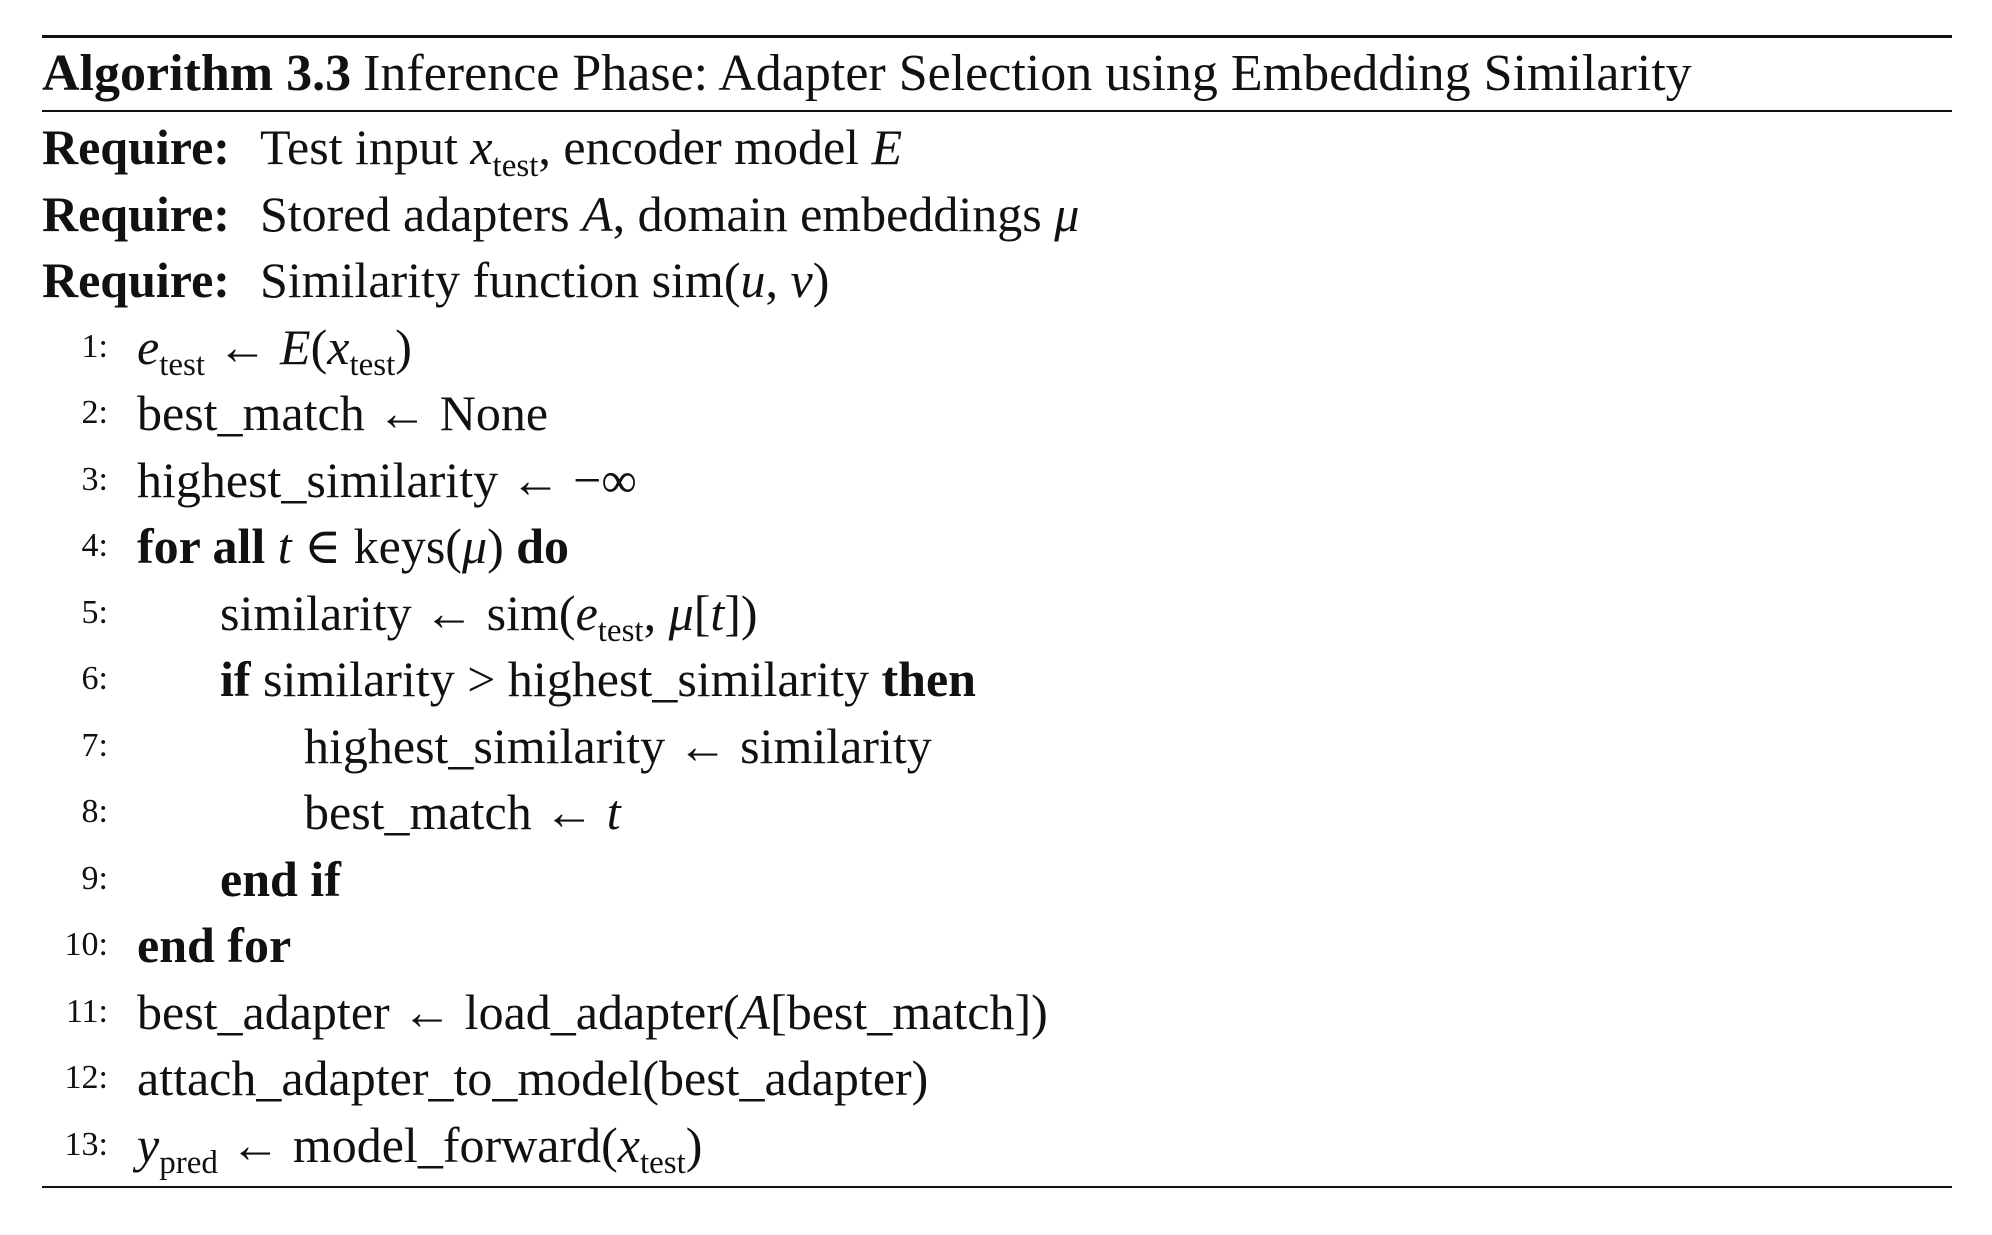 The height and width of the screenshot is (1235, 1992). I want to click on step-code: best_match ← None, so click(342, 413).